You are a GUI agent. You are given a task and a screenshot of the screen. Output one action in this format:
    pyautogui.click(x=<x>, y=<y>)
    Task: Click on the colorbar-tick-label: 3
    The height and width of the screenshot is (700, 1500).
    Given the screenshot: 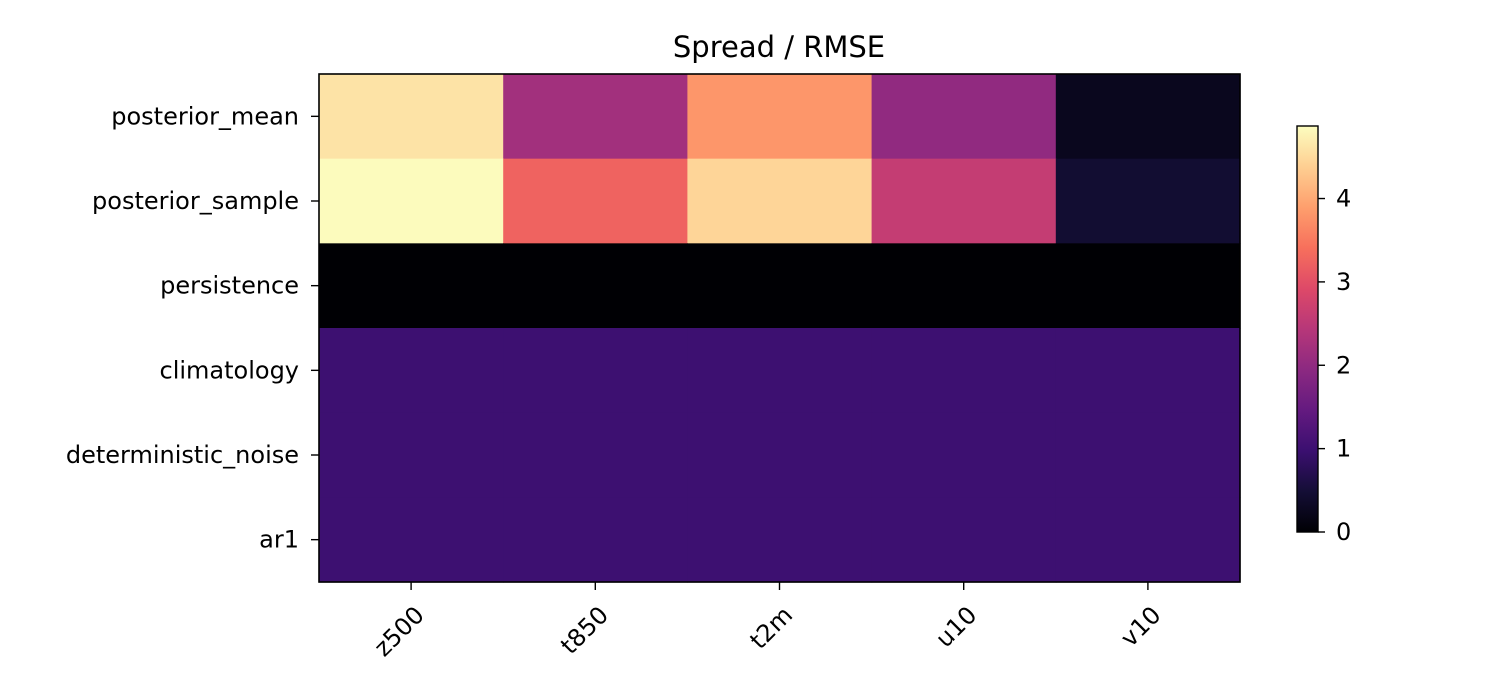 What is the action you would take?
    pyautogui.click(x=1343, y=282)
    